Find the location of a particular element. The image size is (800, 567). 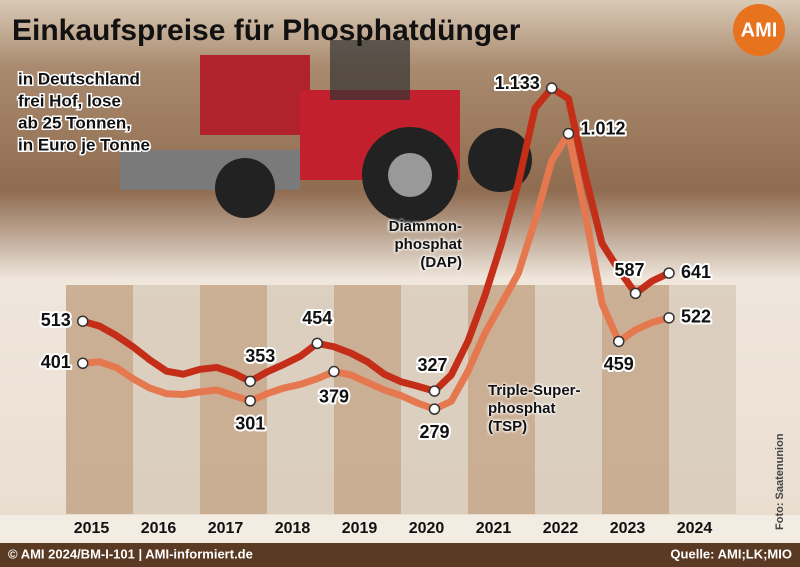

logo: AMI is located at coordinates (759, 30).